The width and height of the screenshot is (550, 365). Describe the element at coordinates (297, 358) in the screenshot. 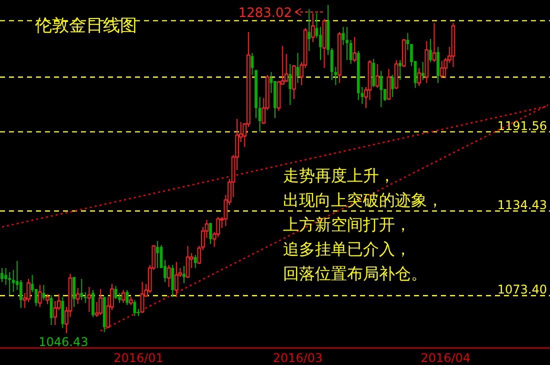

I see `x-tick-label: 2016/03` at that location.